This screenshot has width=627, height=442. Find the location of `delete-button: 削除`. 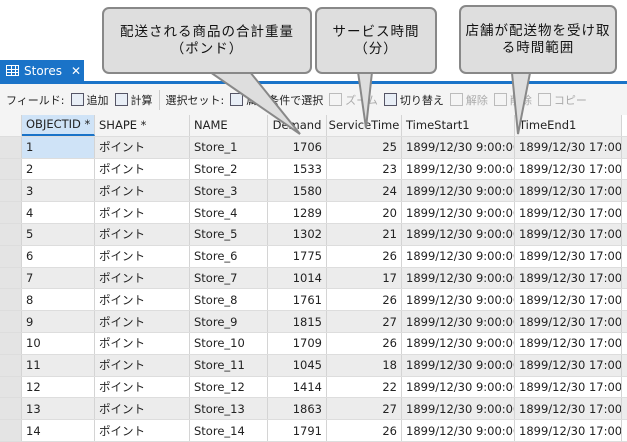

delete-button: 削除 is located at coordinates (512, 100).